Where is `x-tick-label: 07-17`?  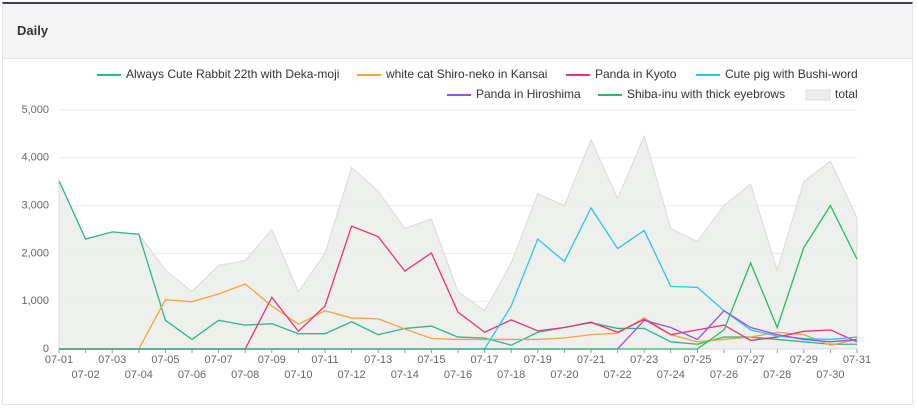
x-tick-label: 07-17 is located at coordinates (485, 360).